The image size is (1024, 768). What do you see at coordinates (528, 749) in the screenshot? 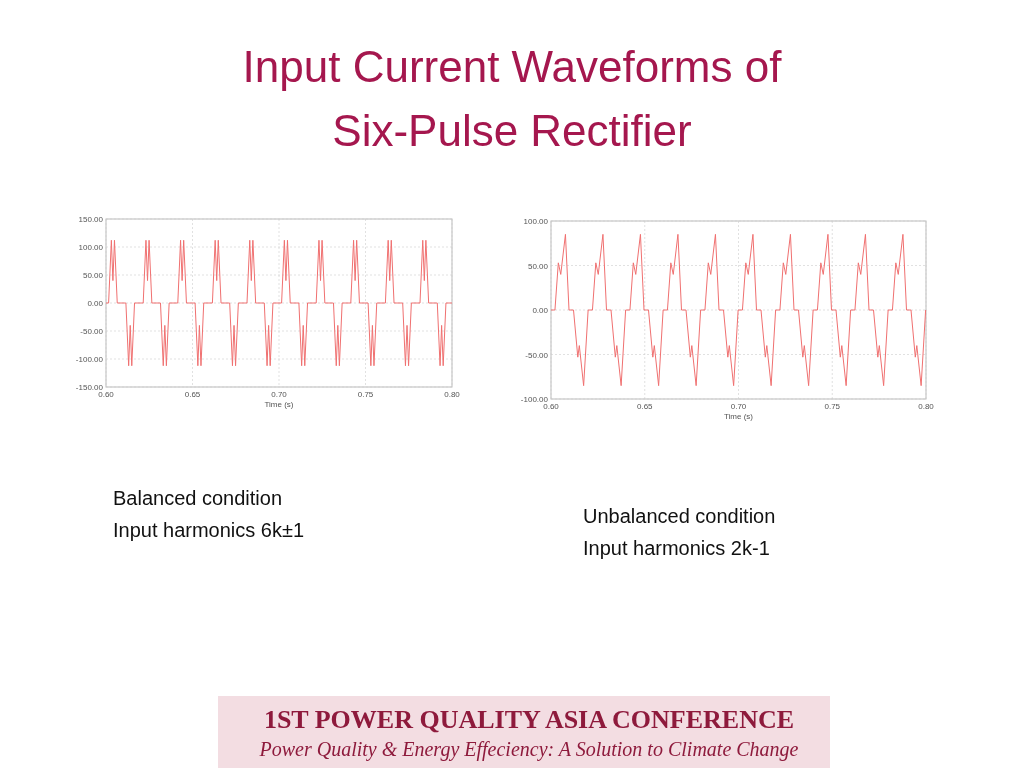
I see `text: Power Quality & Energy Effeciency: A Solution to Climate Change` at bounding box center [528, 749].